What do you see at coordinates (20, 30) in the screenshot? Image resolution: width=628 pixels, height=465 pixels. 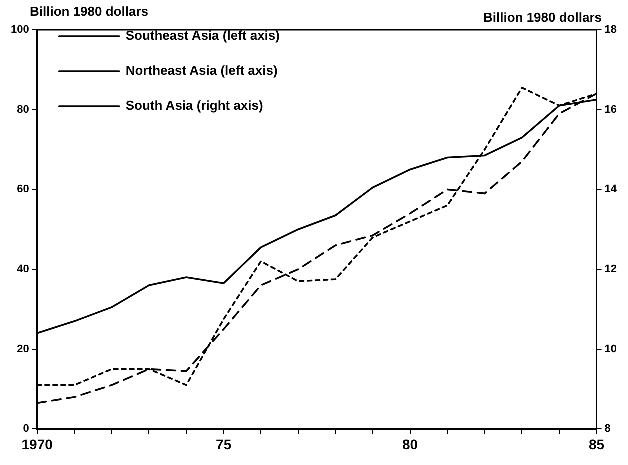 I see `y-tick-label: 100` at bounding box center [20, 30].